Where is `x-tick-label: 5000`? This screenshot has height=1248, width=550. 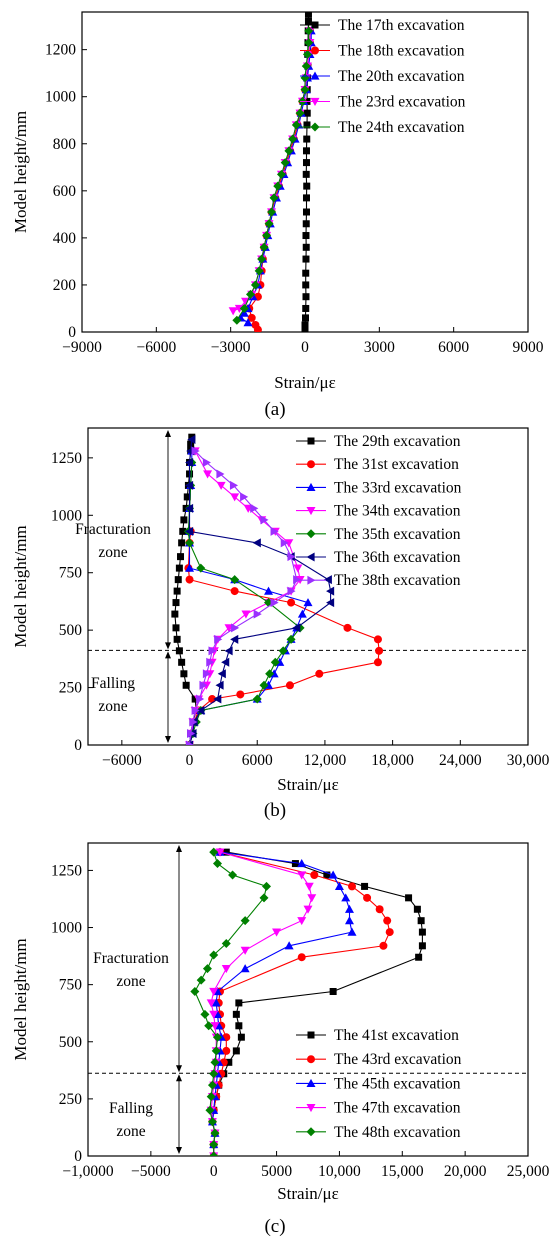
x-tick-label: 5000 is located at coordinates (276, 1171).